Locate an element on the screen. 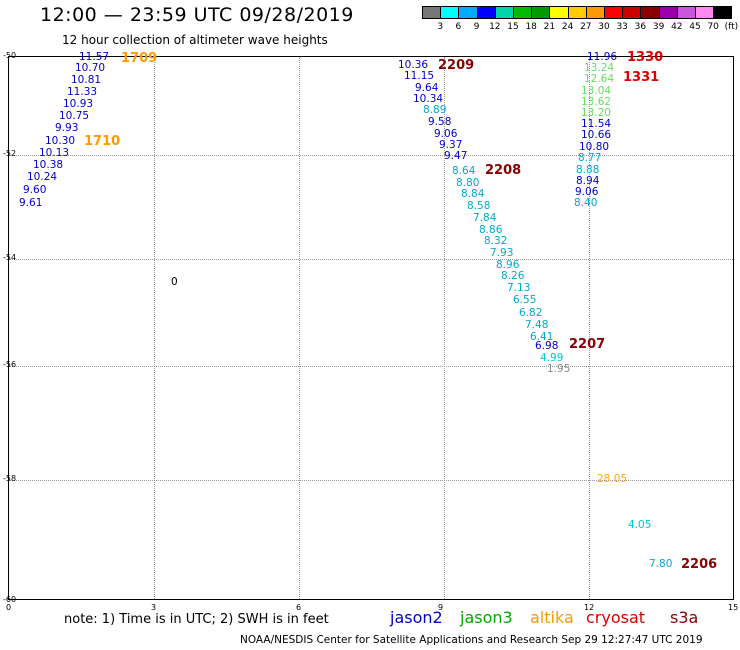  scale-label: 12 is located at coordinates (495, 27).